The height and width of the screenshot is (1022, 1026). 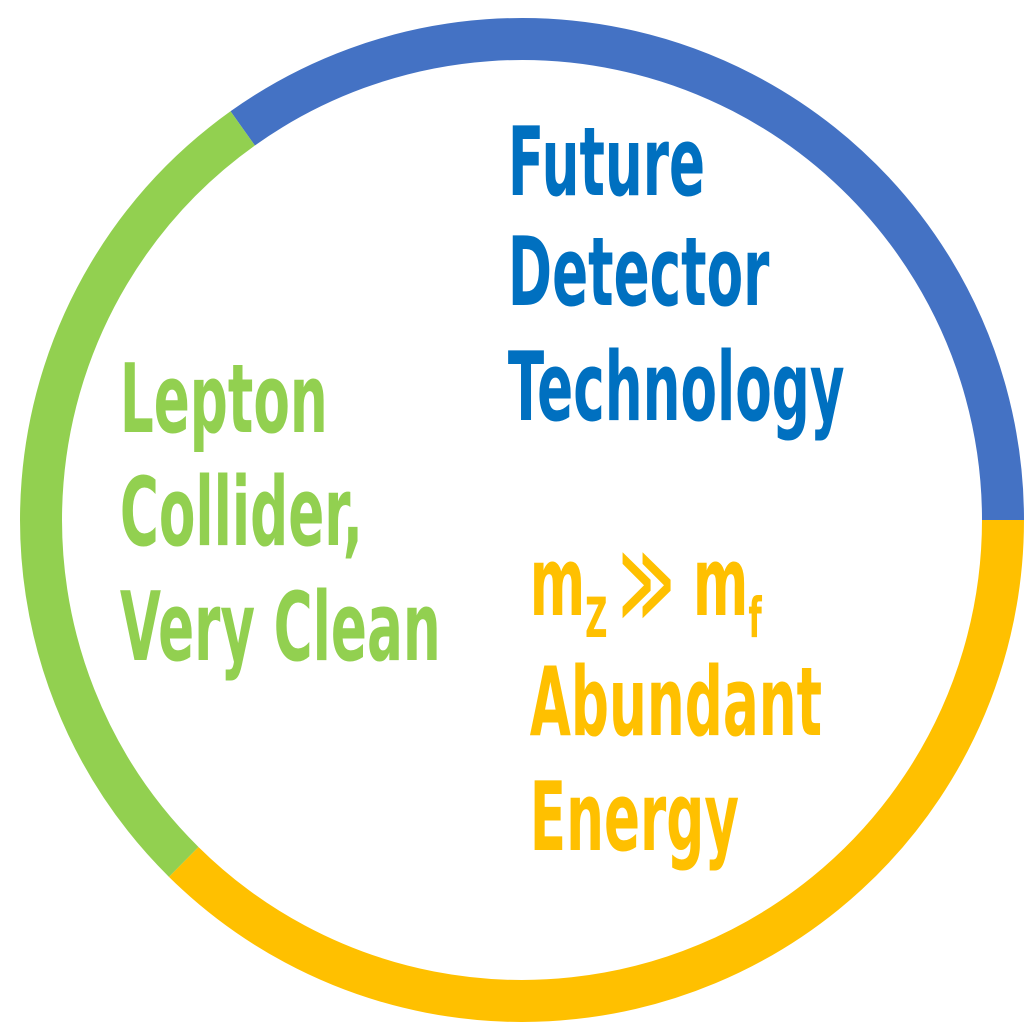 I want to click on formula: mZ ≫ mf, so click(x=646, y=590).